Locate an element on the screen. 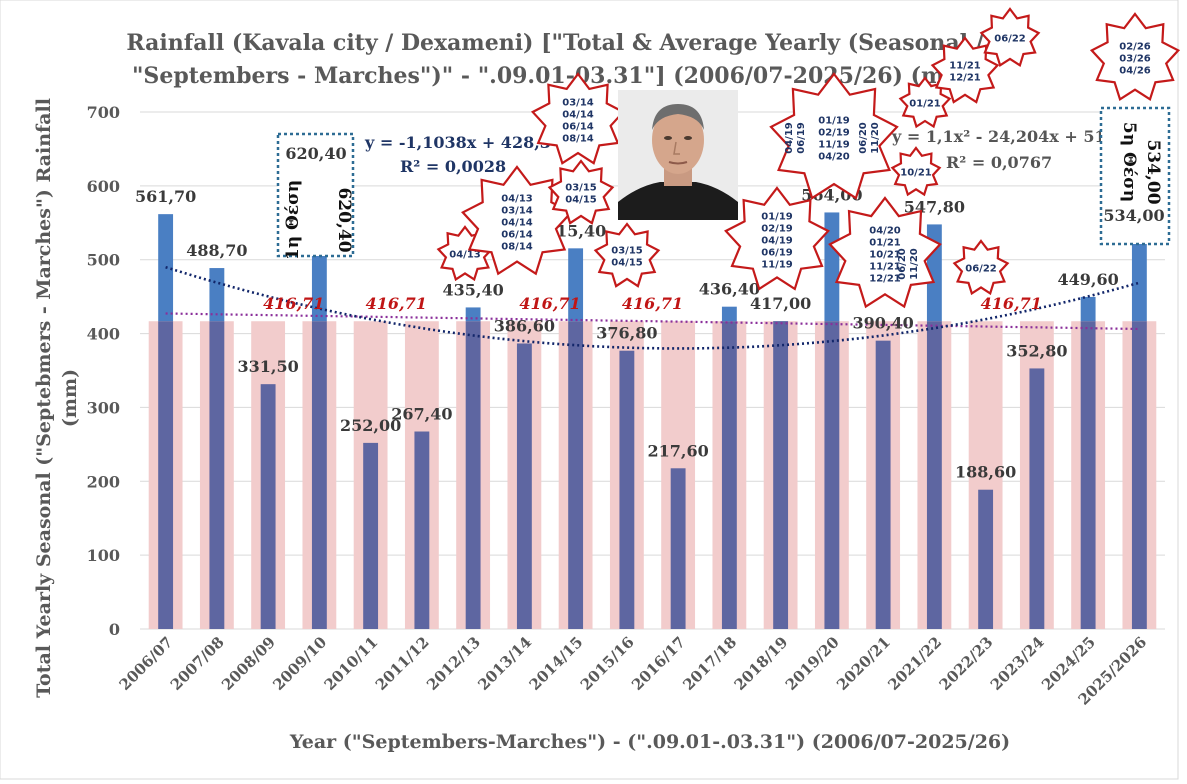 The height and width of the screenshot is (784, 1187). month-star-label: 03/14 is located at coordinates (517, 211).